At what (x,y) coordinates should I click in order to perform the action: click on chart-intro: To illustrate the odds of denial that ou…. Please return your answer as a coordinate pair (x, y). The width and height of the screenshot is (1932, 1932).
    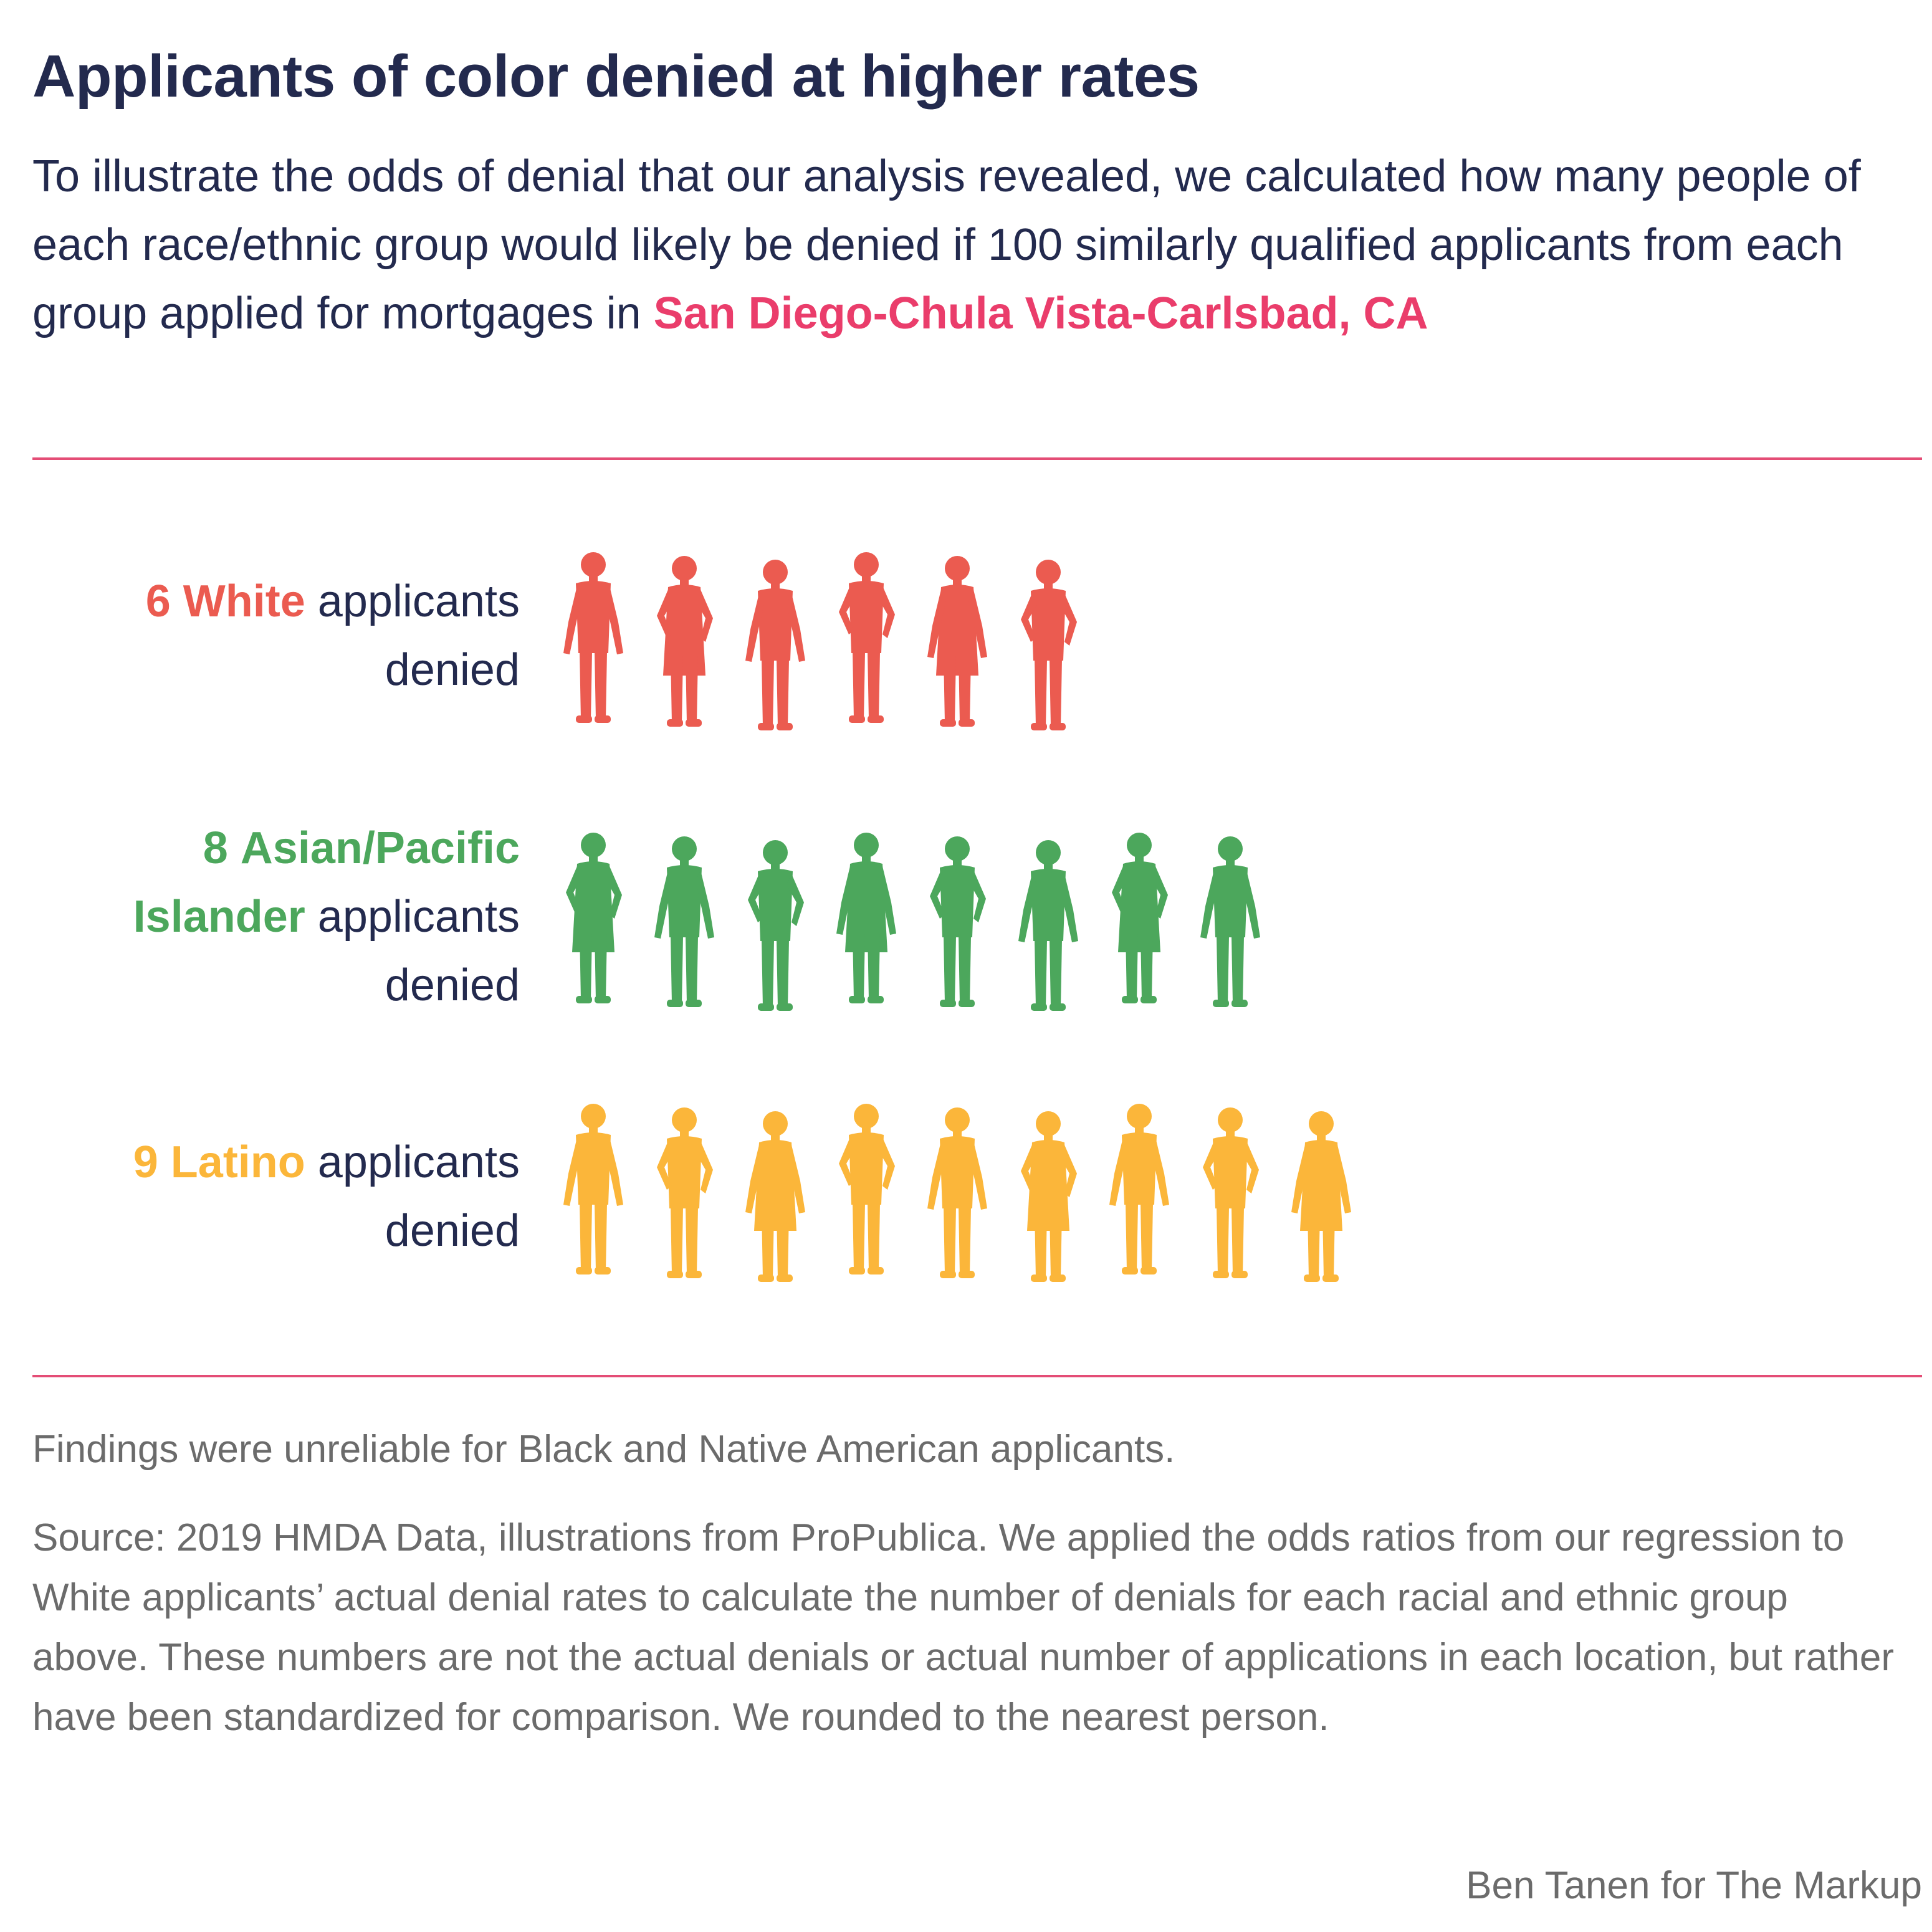
    Looking at the image, I should click on (970, 245).